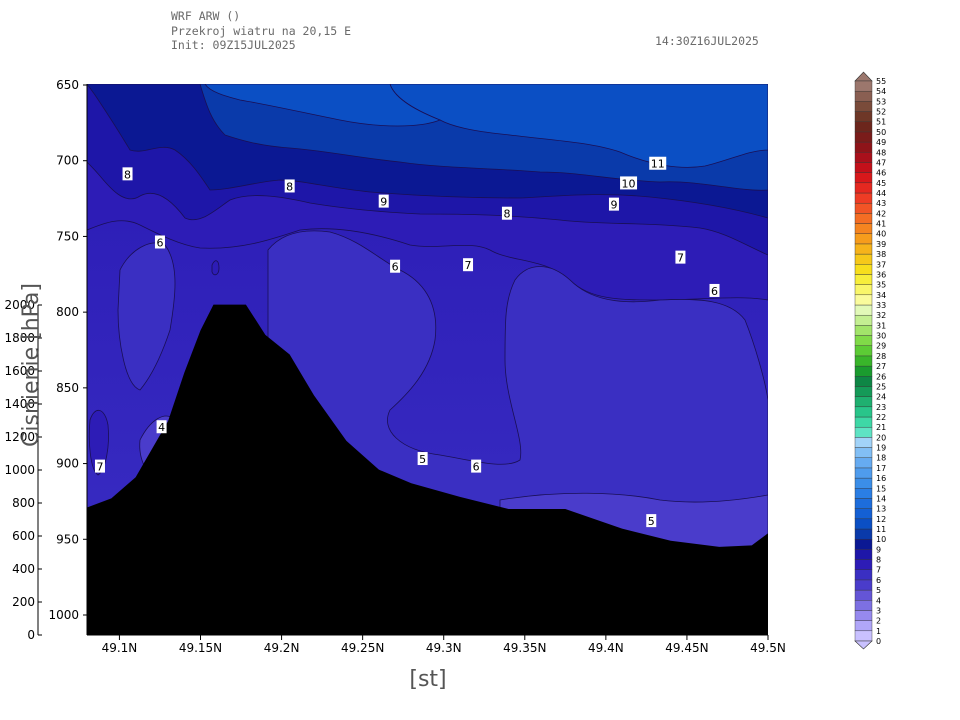 The height and width of the screenshot is (720, 960). I want to click on colorbar-label: 33, so click(881, 305).